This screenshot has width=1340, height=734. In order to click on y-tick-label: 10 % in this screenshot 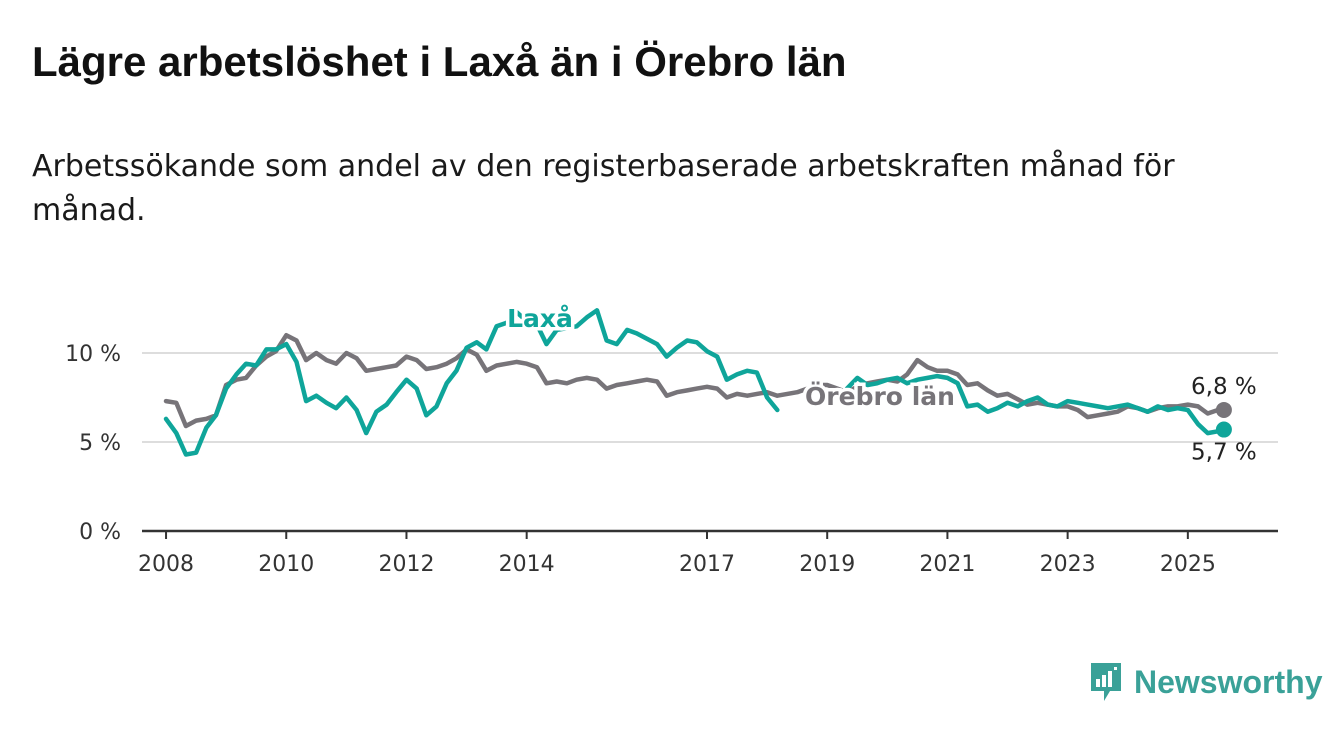, I will do `click(93, 354)`.